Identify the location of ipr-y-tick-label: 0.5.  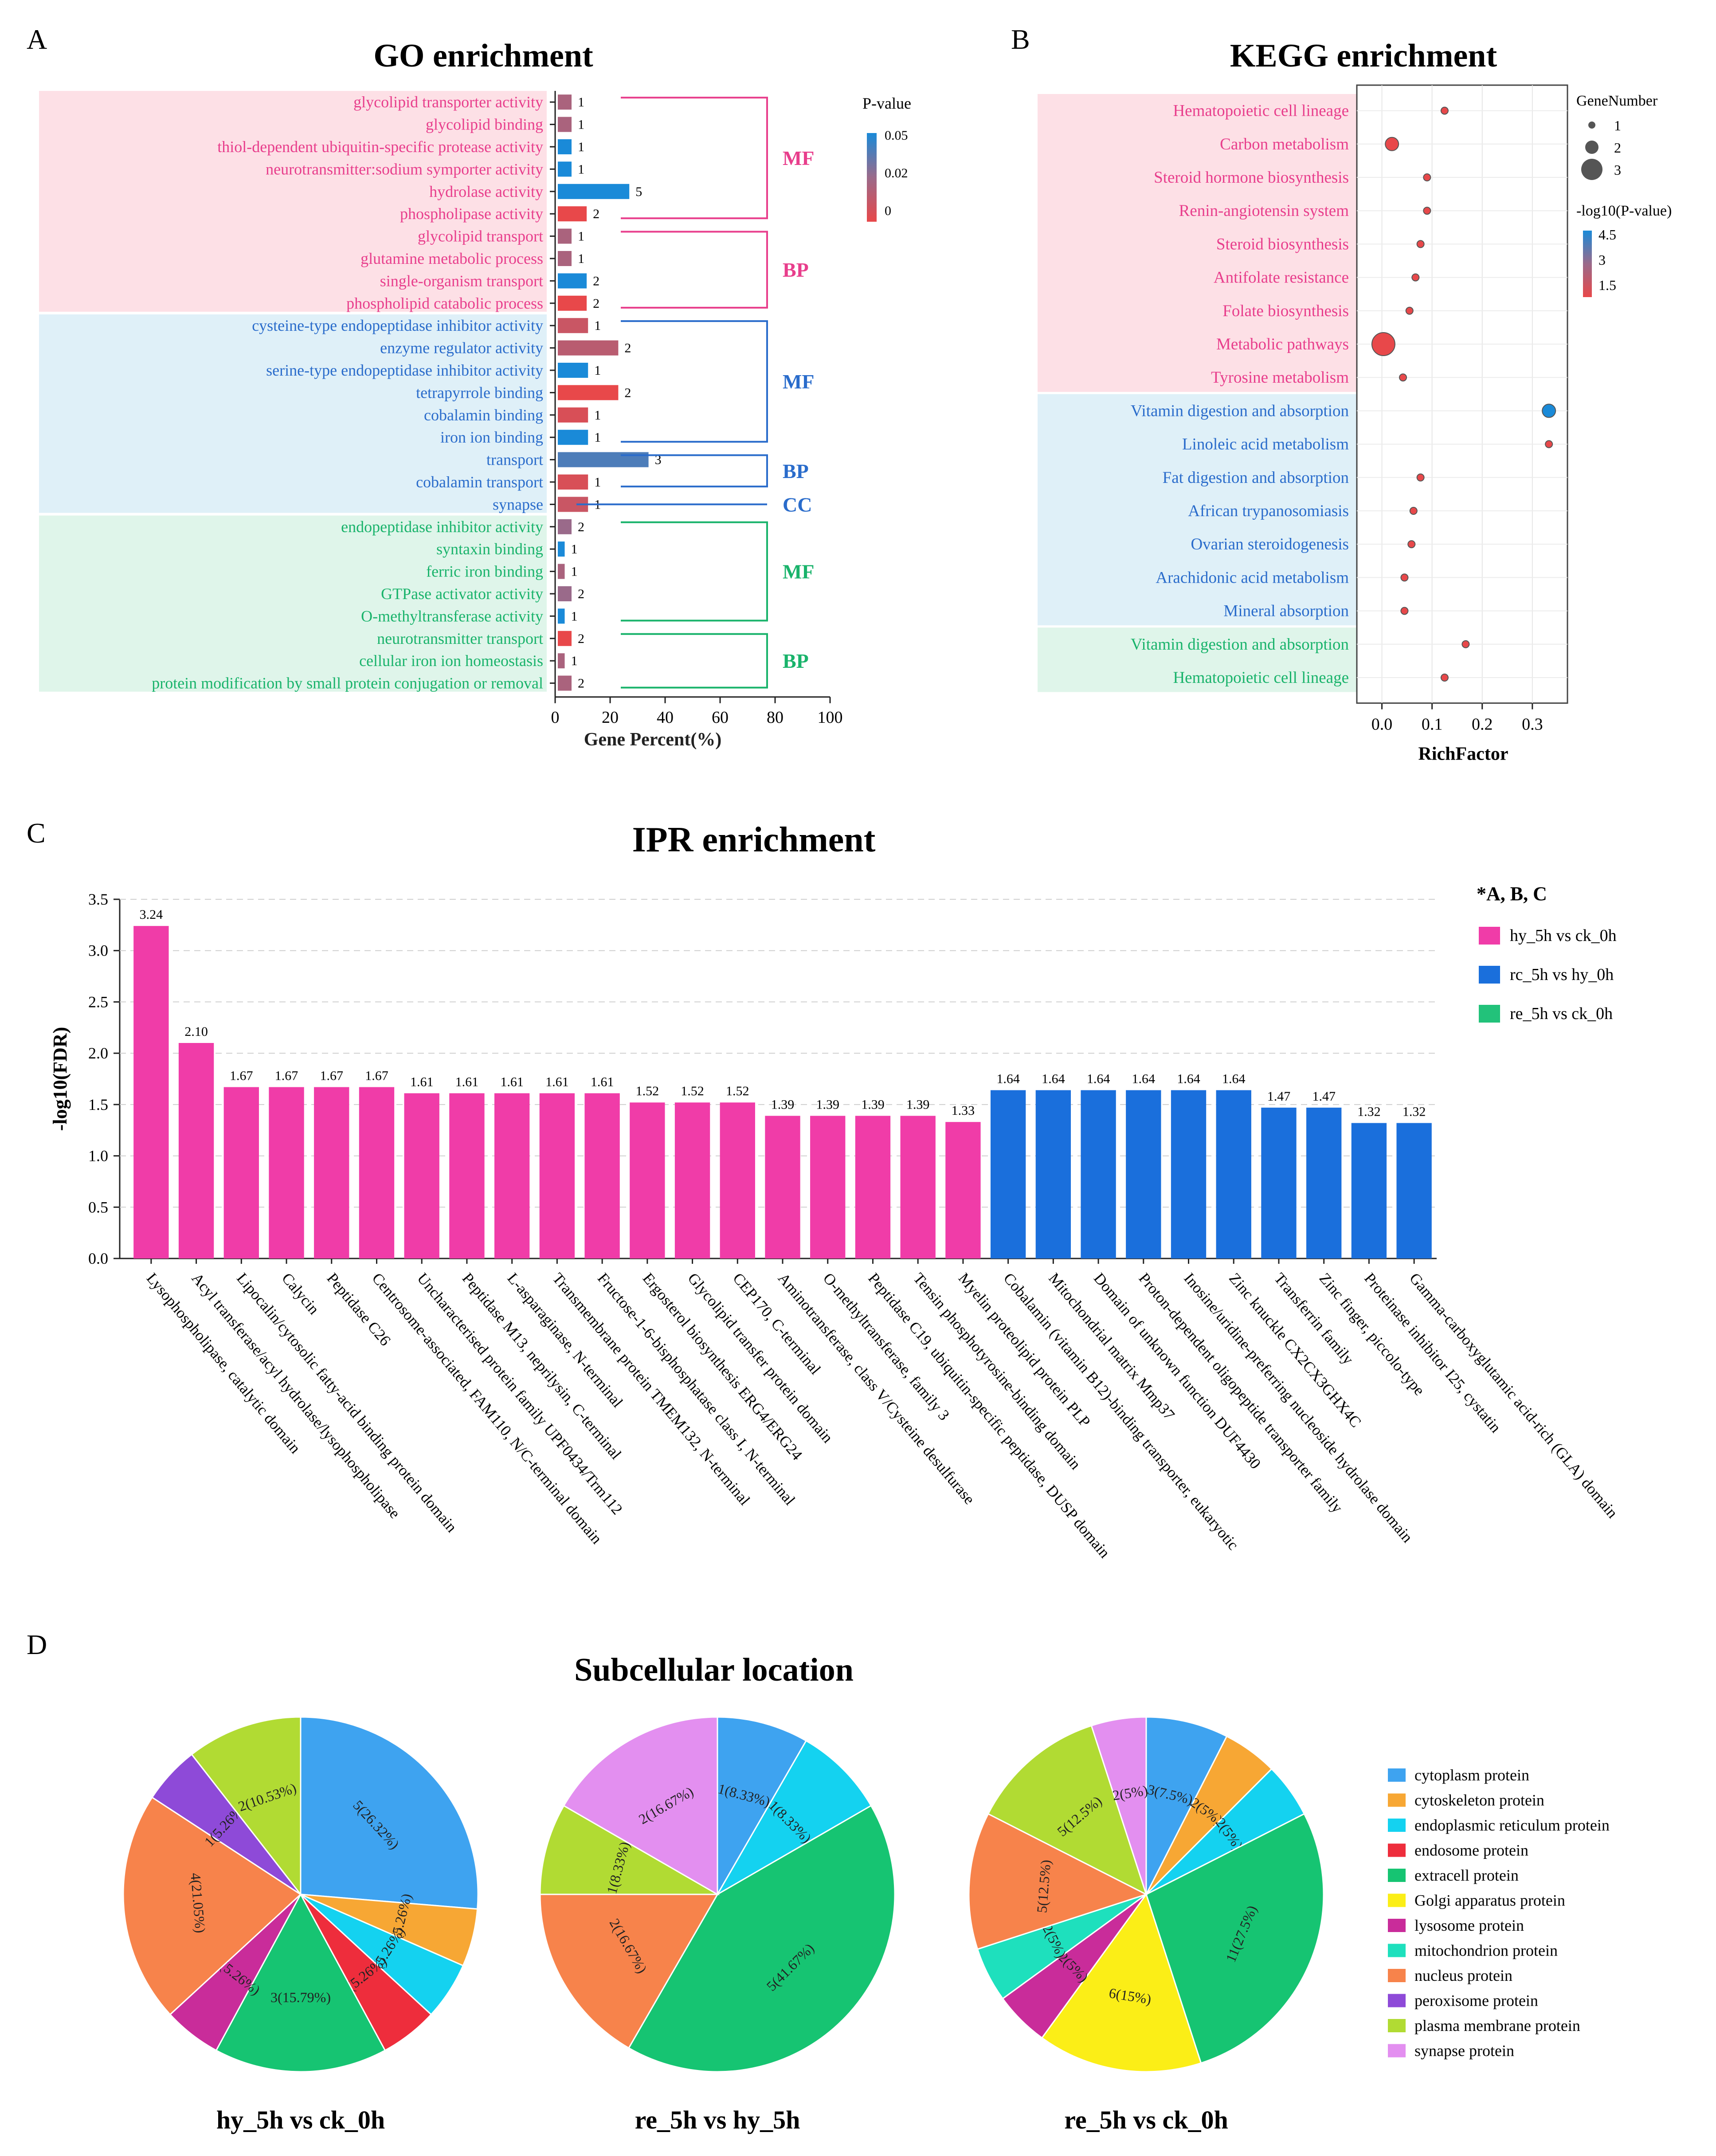
(98, 1207).